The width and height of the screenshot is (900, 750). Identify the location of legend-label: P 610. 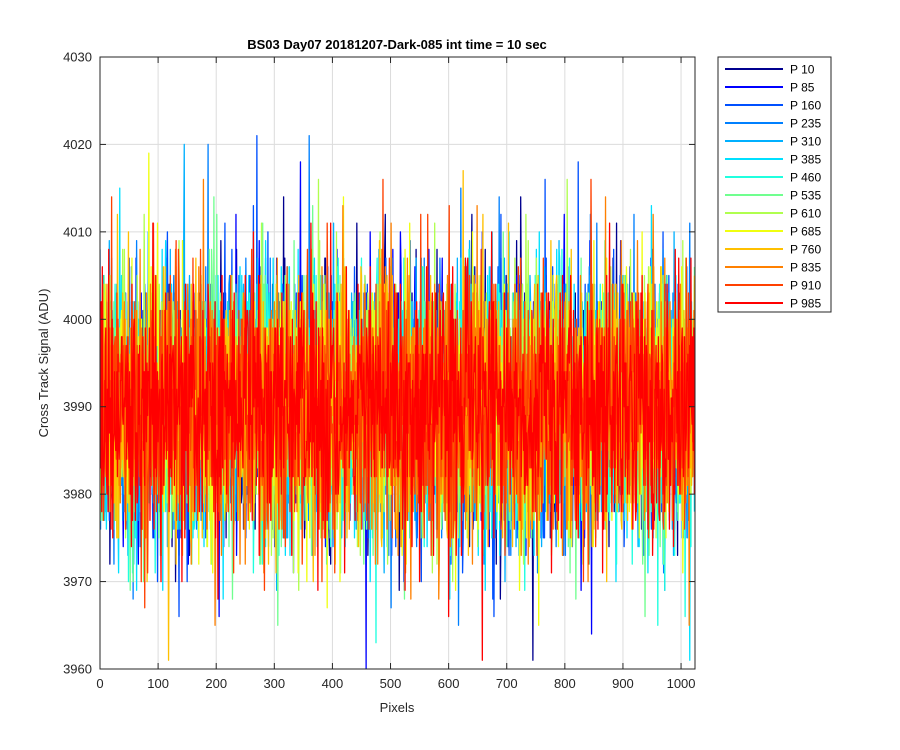
(805, 214).